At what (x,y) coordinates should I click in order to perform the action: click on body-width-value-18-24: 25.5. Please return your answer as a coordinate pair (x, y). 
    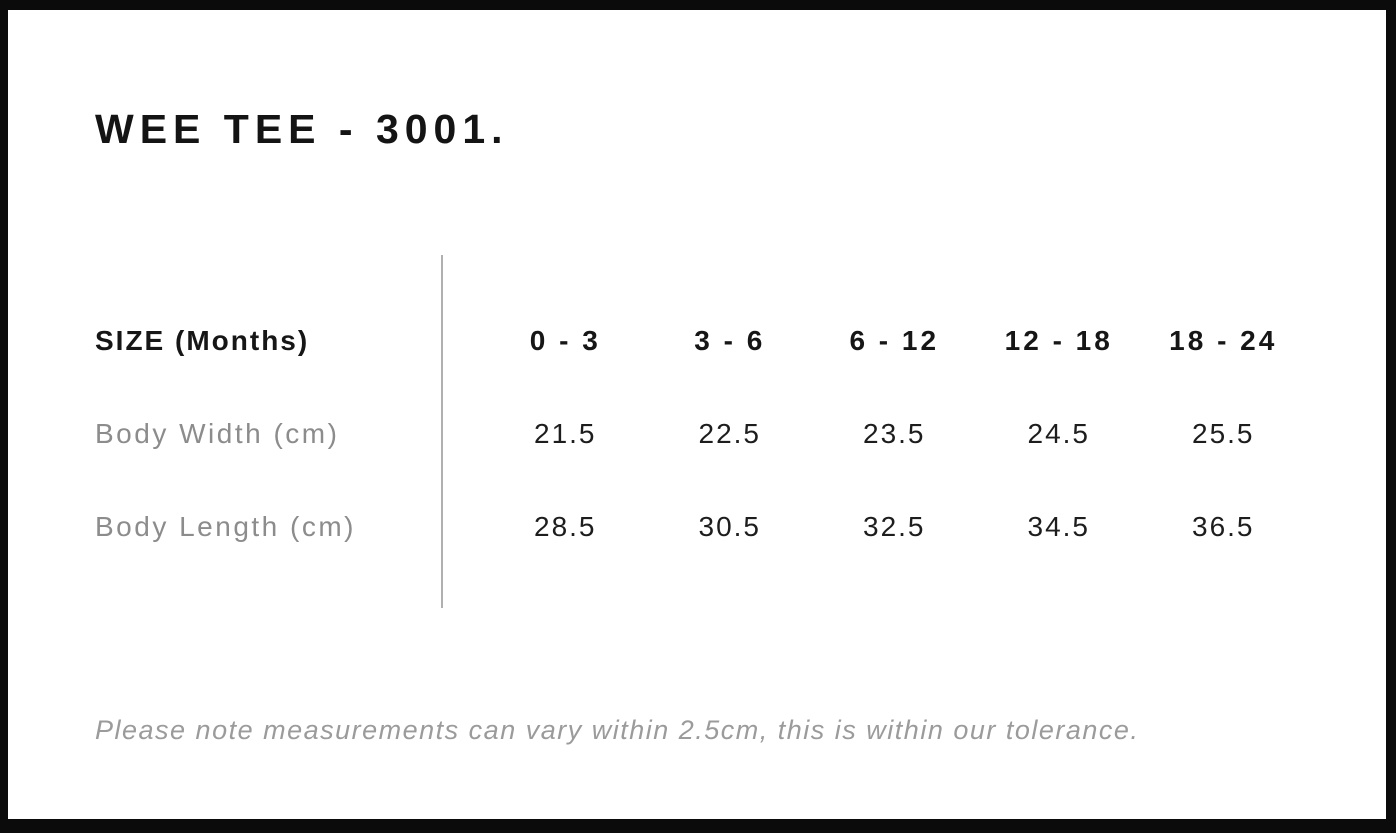
    Looking at the image, I should click on (1223, 433).